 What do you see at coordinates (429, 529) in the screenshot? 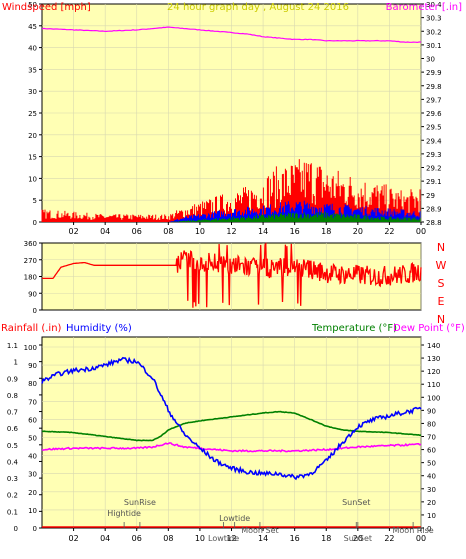
I see `temp-y-tick-label: 0` at bounding box center [429, 529].